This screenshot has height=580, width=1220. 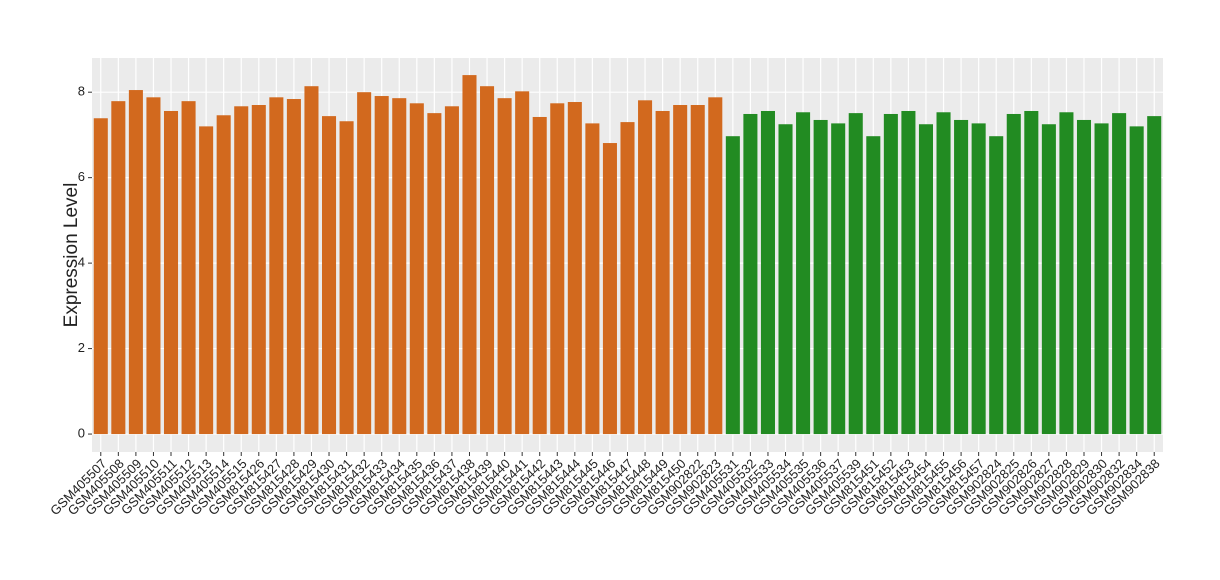 I want to click on y-axis-label: Expression Level, so click(x=71, y=255).